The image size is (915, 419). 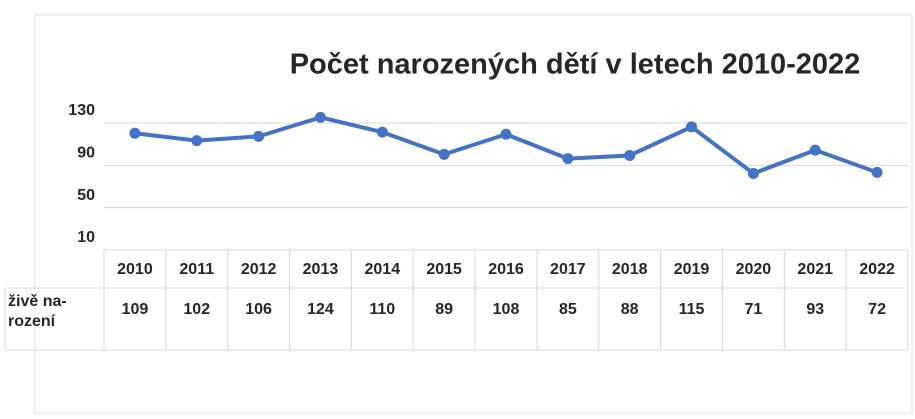 I want to click on x-tick-label: 2013, so click(x=321, y=269).